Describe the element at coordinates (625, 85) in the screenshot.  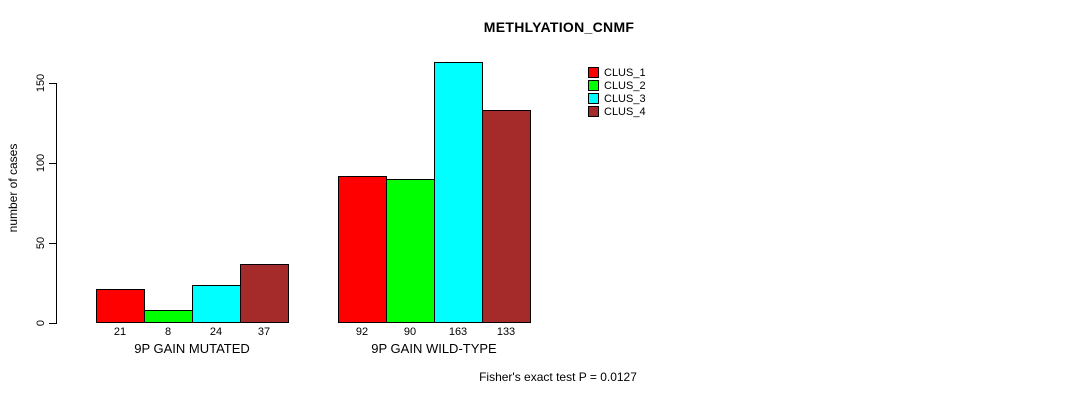
I see `legend-item-label: CLUS_2` at that location.